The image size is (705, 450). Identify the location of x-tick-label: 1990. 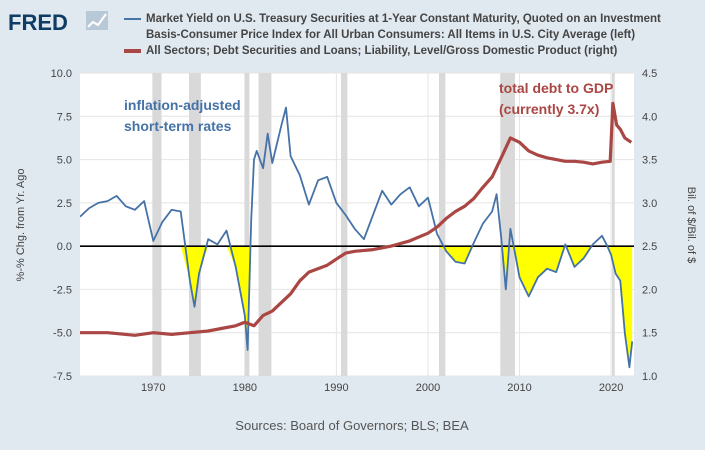
(336, 388).